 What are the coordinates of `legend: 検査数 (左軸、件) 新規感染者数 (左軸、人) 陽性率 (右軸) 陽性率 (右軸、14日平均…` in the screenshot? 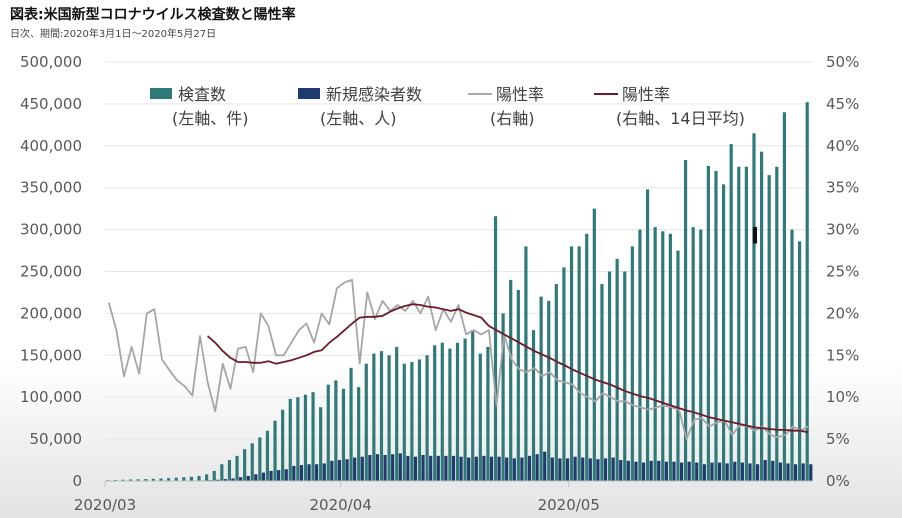 It's located at (447, 106).